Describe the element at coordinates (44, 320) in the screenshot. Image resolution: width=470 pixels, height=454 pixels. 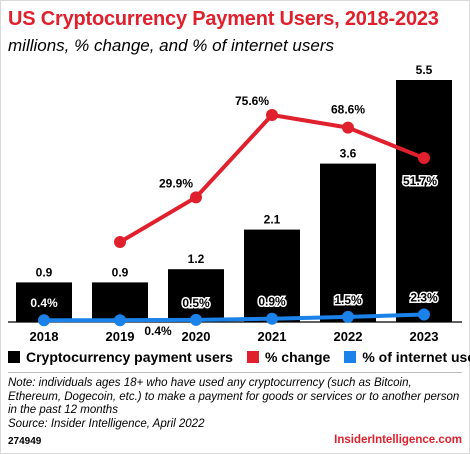
I see `pct-internet-point-2018` at that location.